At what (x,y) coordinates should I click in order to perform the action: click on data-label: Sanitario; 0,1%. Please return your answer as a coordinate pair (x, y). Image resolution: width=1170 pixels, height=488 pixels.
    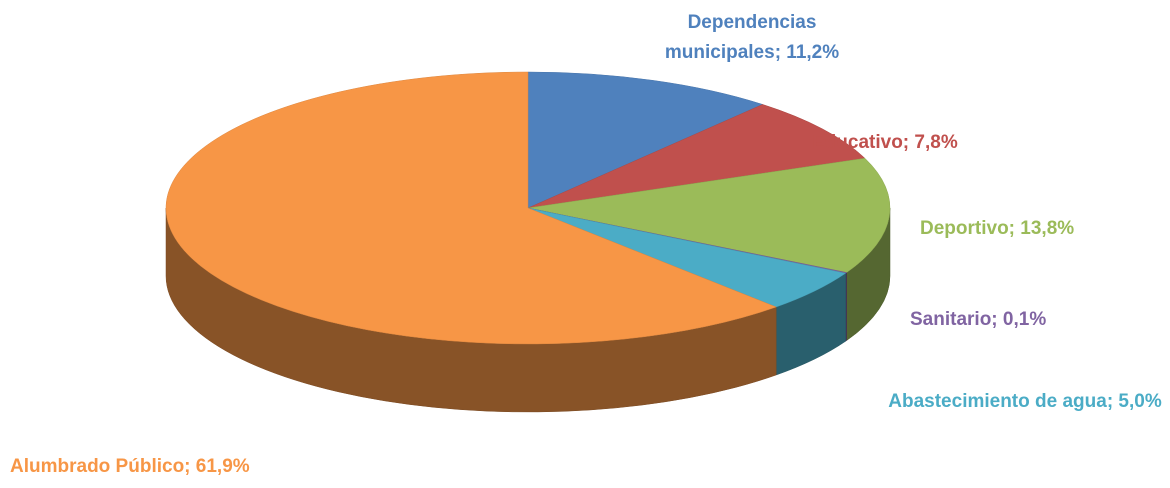
    Looking at the image, I should click on (978, 319).